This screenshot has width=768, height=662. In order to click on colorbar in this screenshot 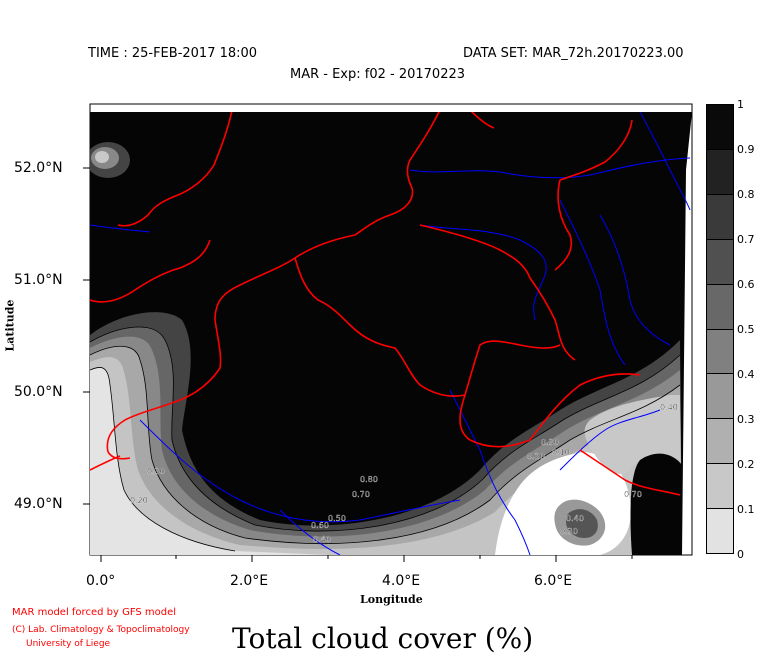, I will do `click(720, 329)`.